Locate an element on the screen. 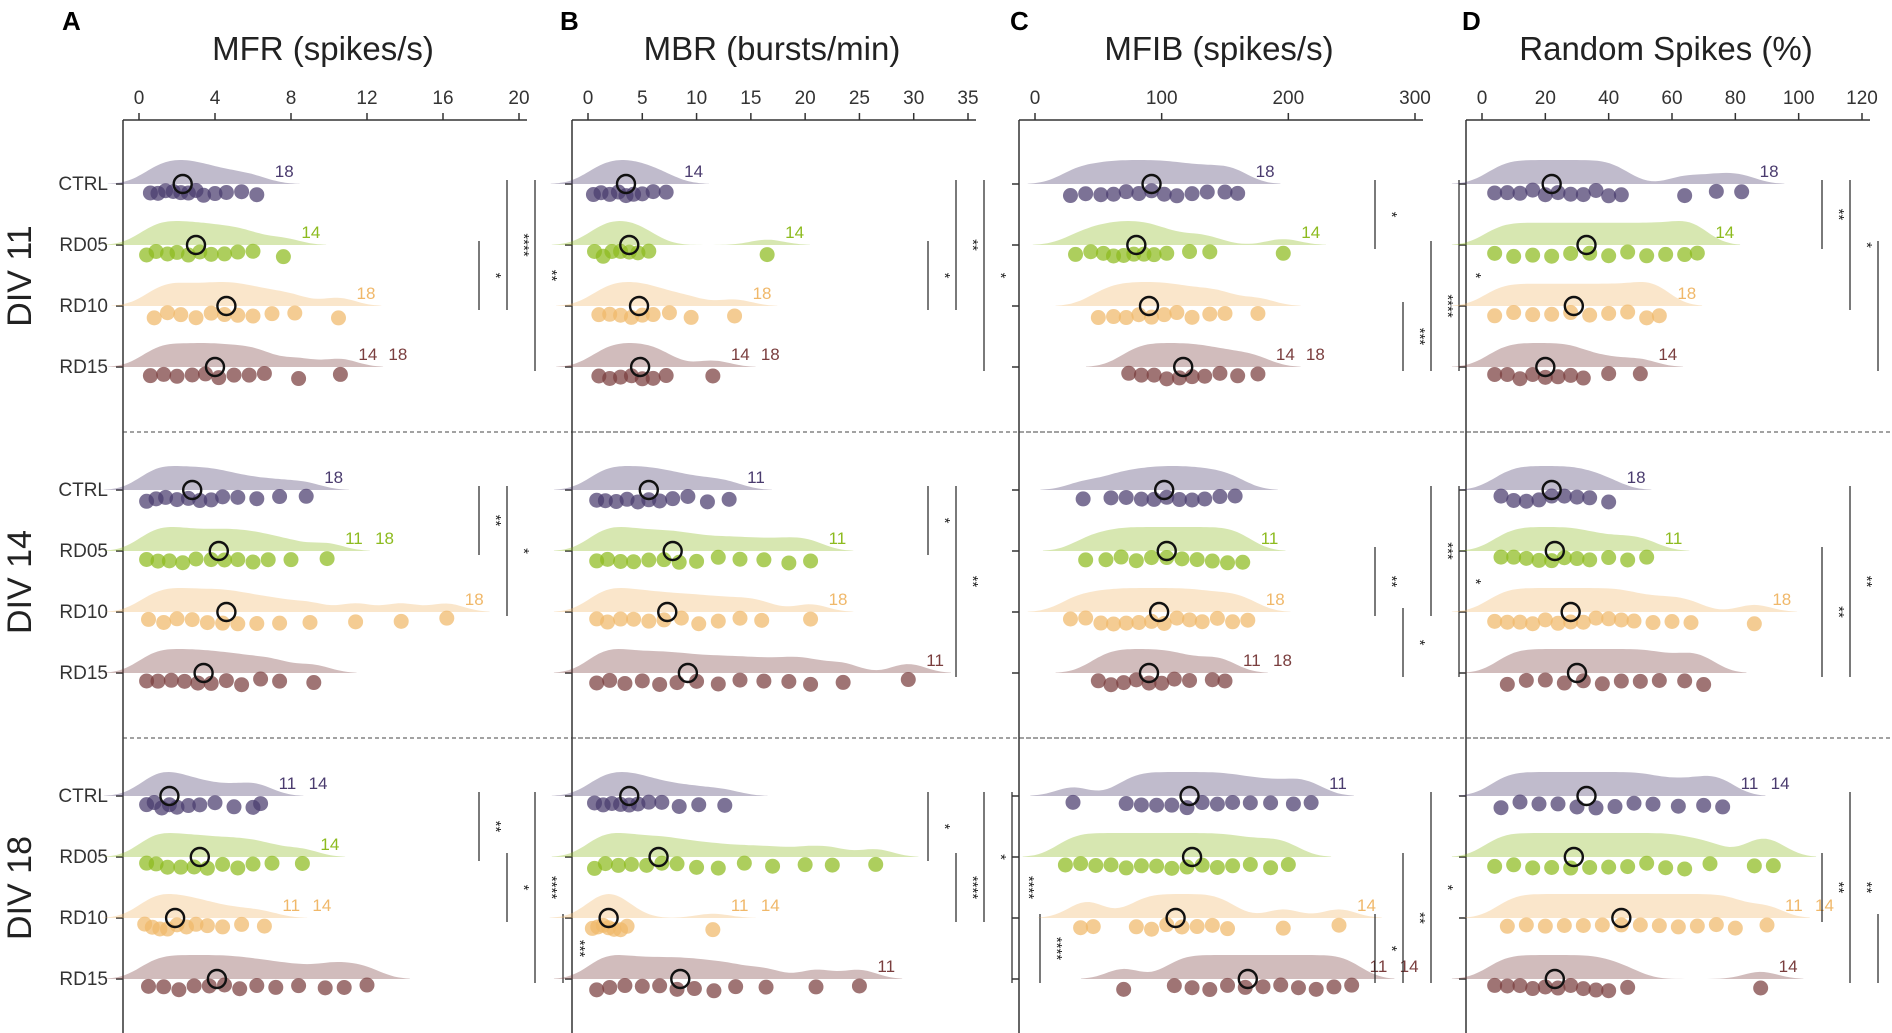 The image size is (1892, 1033). div-label: DIV 11 is located at coordinates (20, 275).